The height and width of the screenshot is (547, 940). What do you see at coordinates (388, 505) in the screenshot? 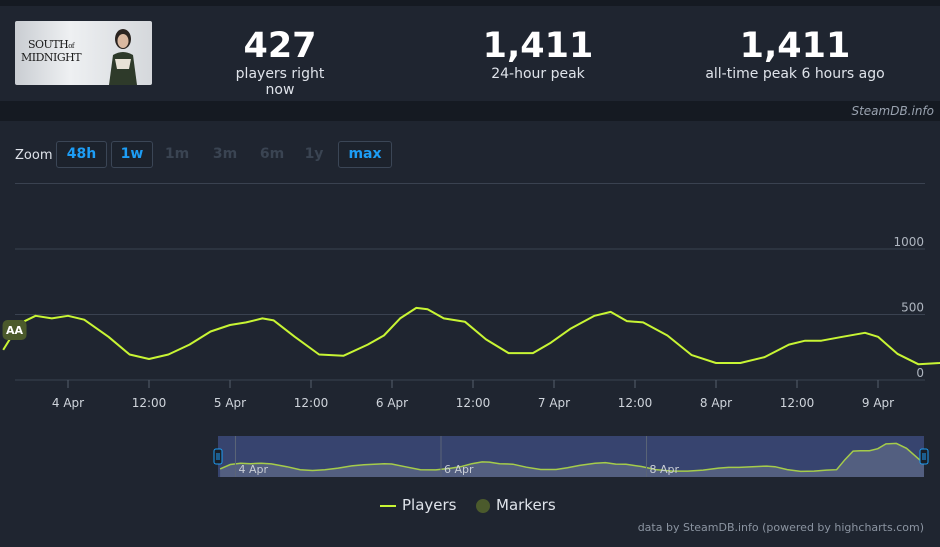
I see `legend-players-line-icon` at bounding box center [388, 505].